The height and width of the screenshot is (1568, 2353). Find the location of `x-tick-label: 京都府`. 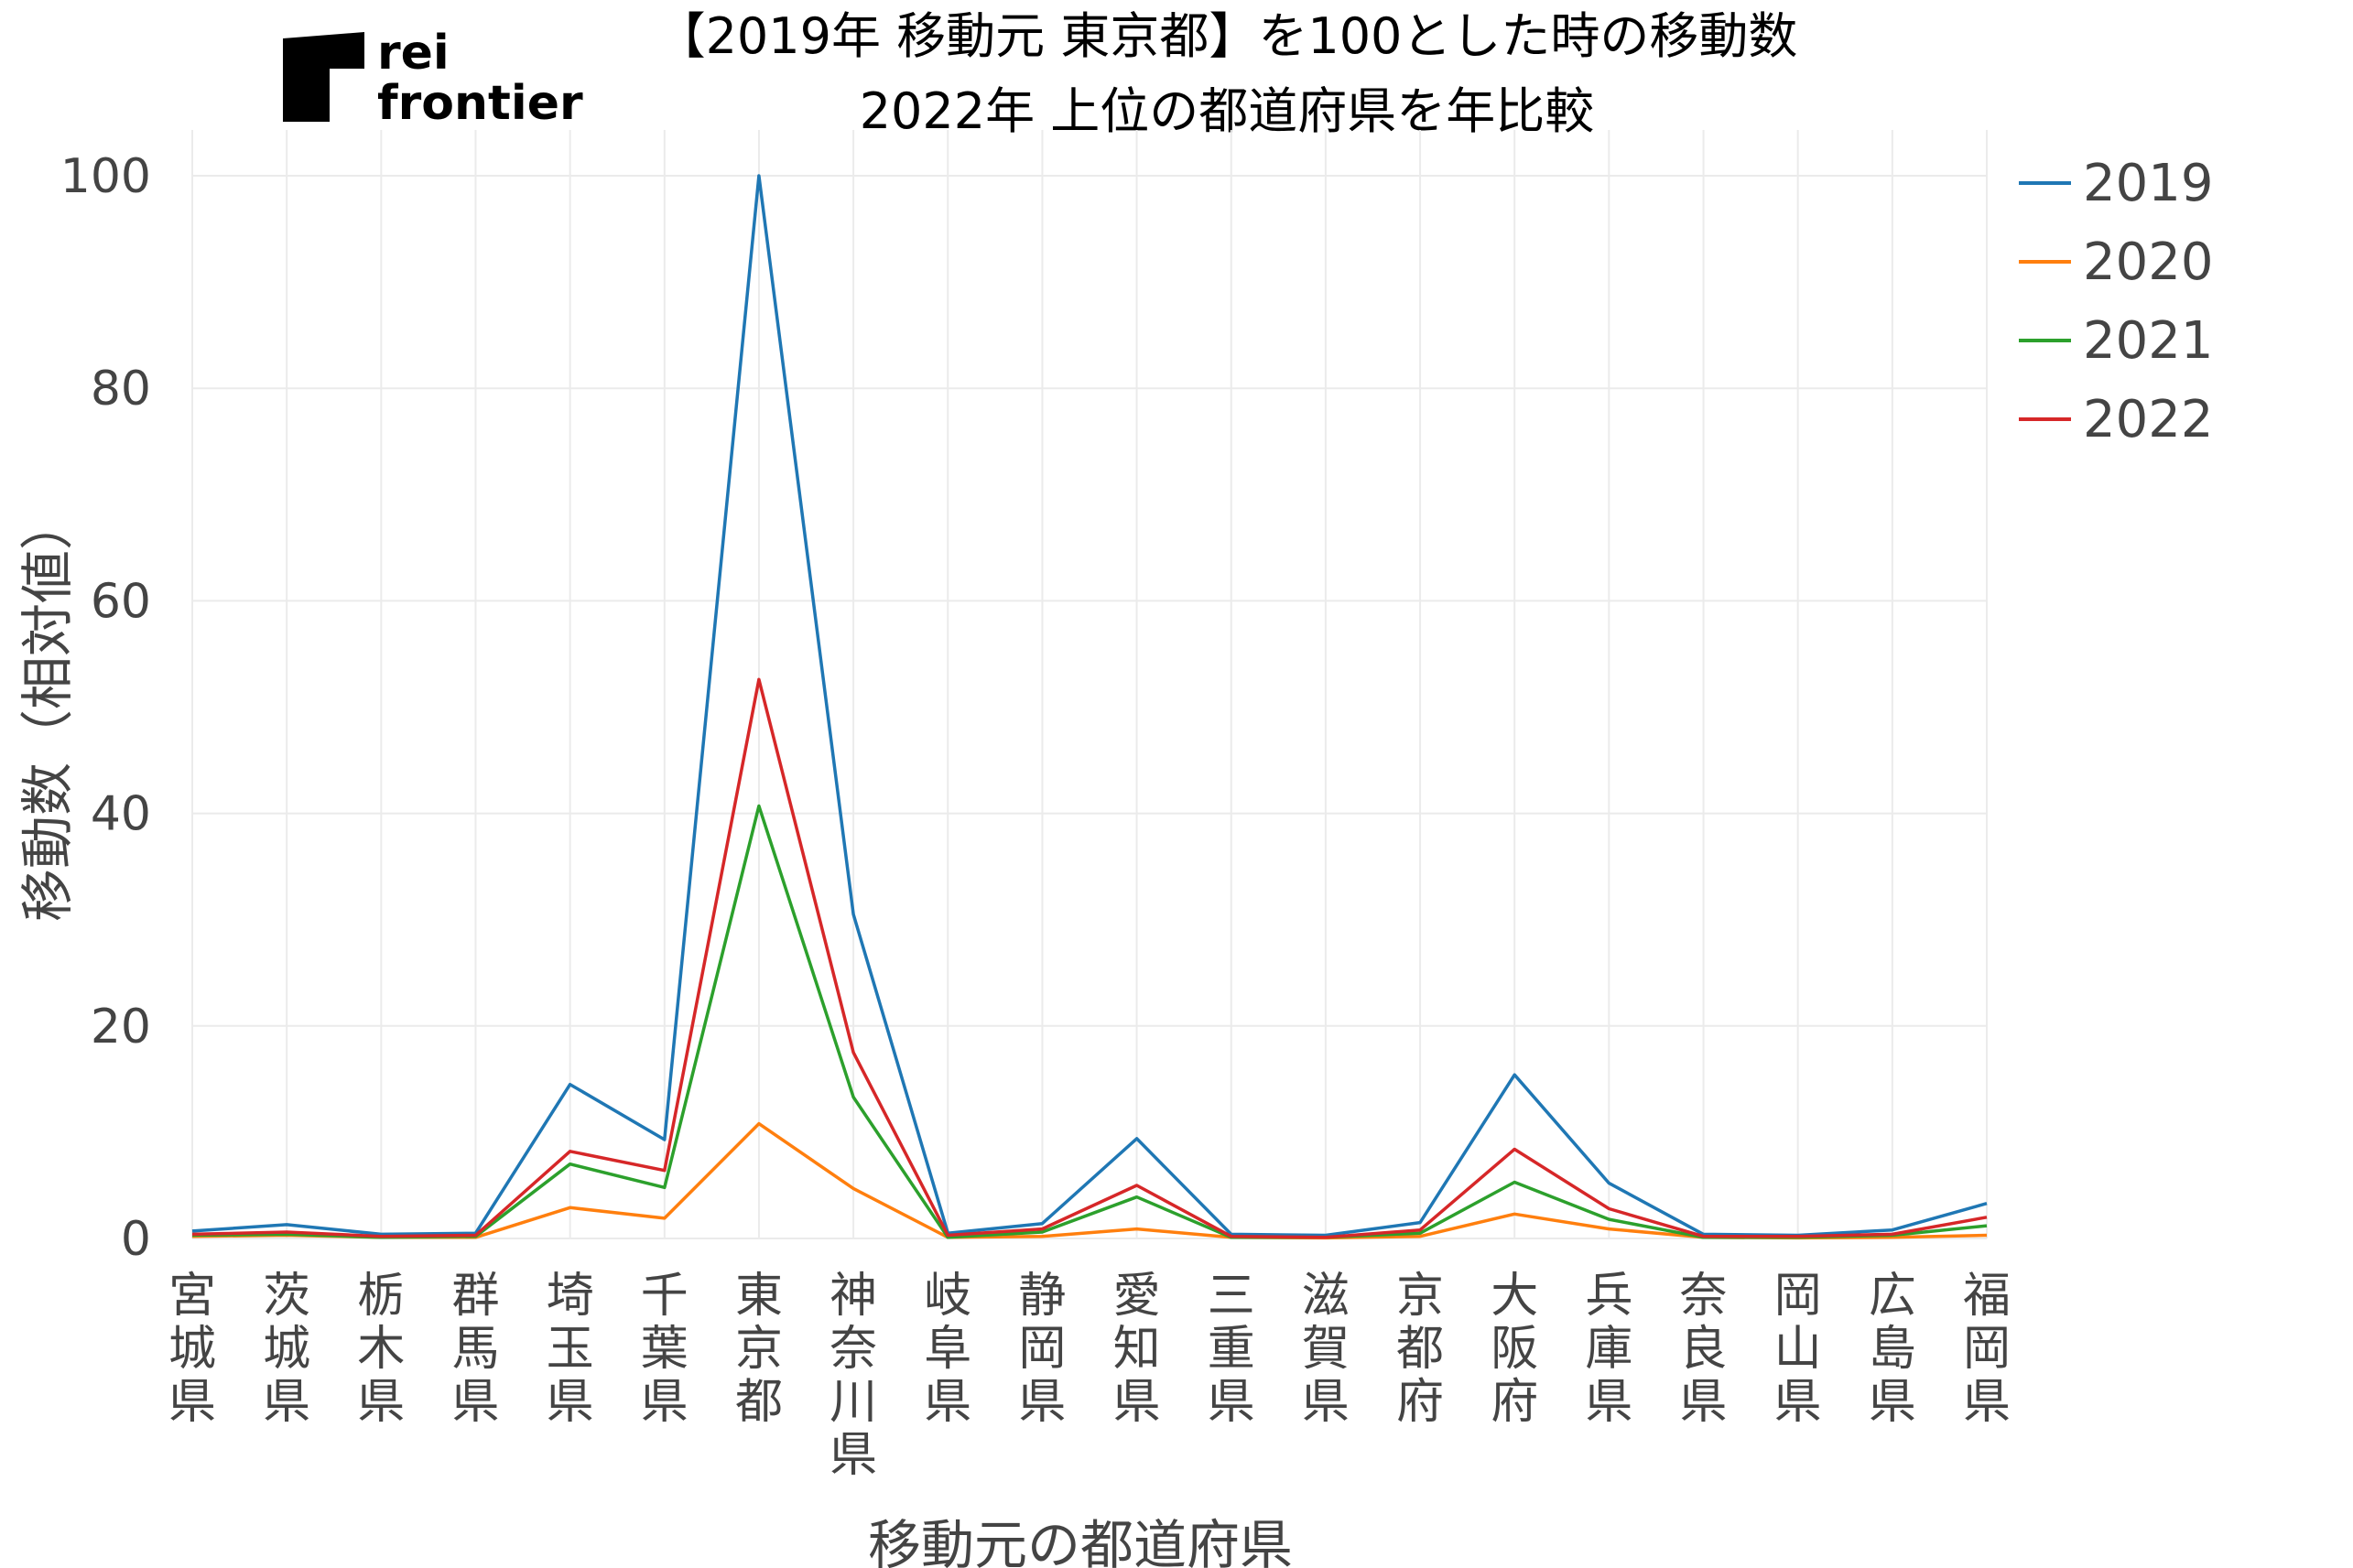

x-tick-label: 京都府 is located at coordinates (1420, 1350).